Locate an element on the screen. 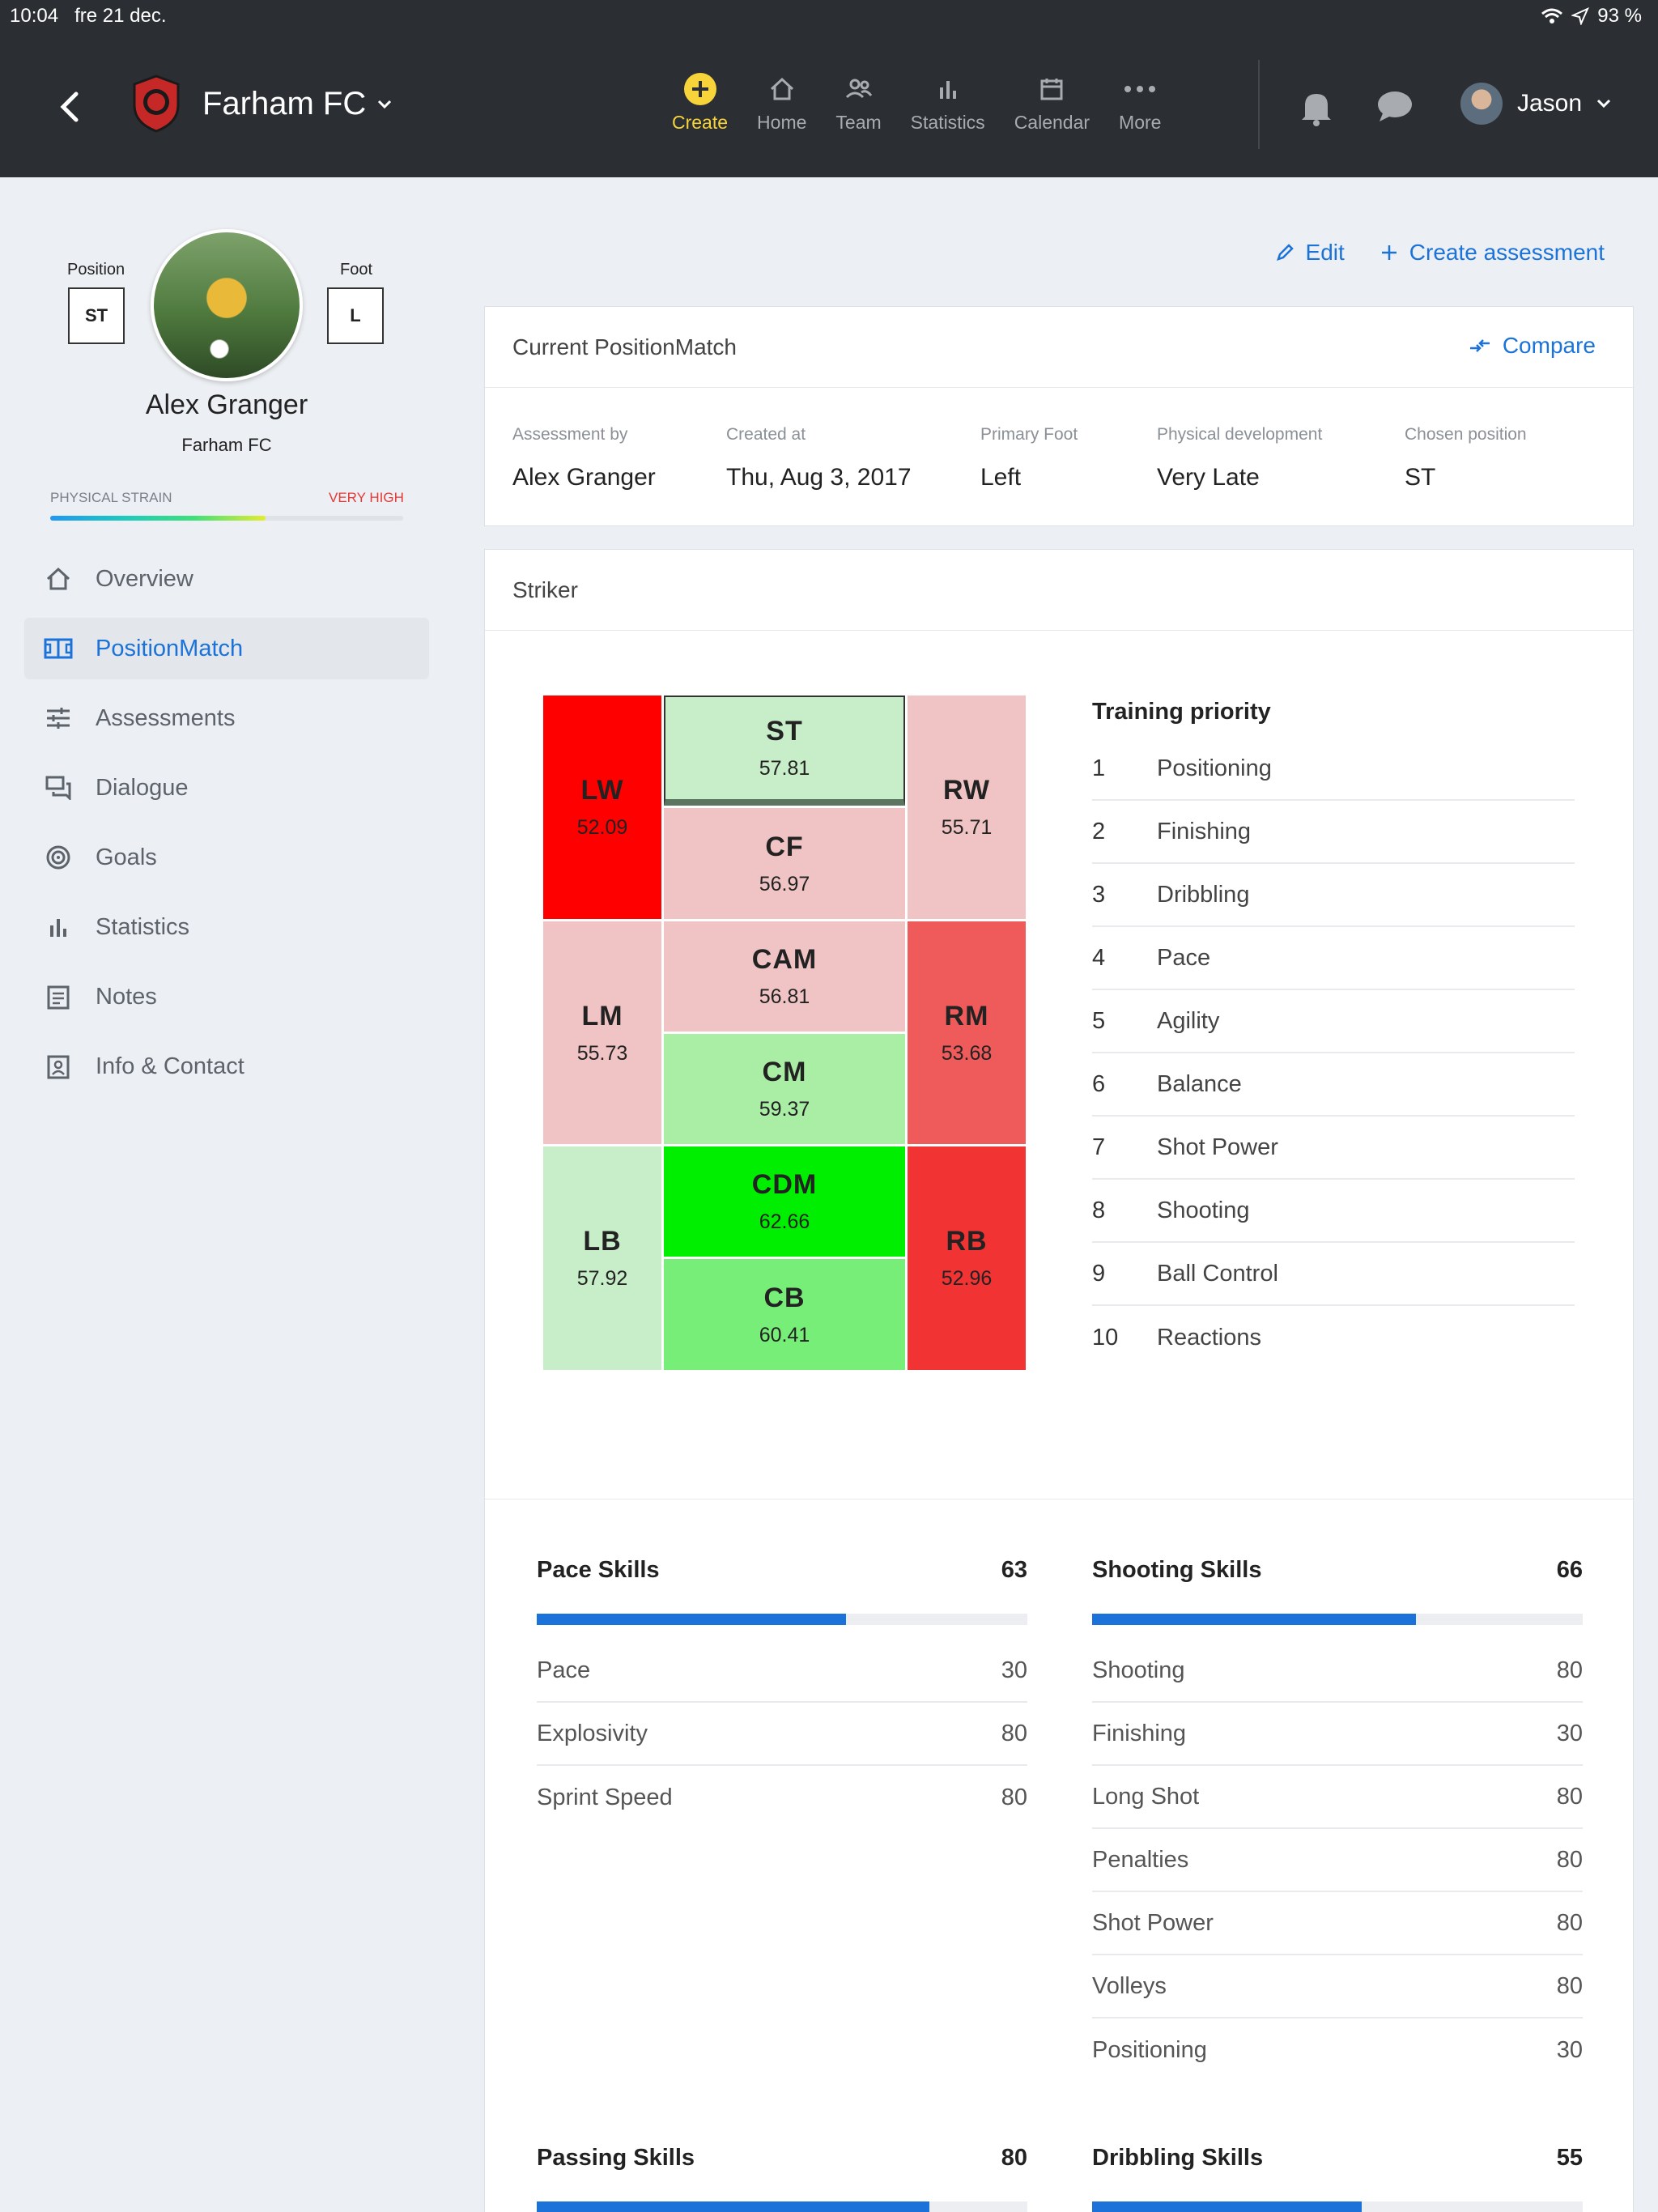 The image size is (1658, 2212). skill-row: Shot Power 80 is located at coordinates (1337, 1924).